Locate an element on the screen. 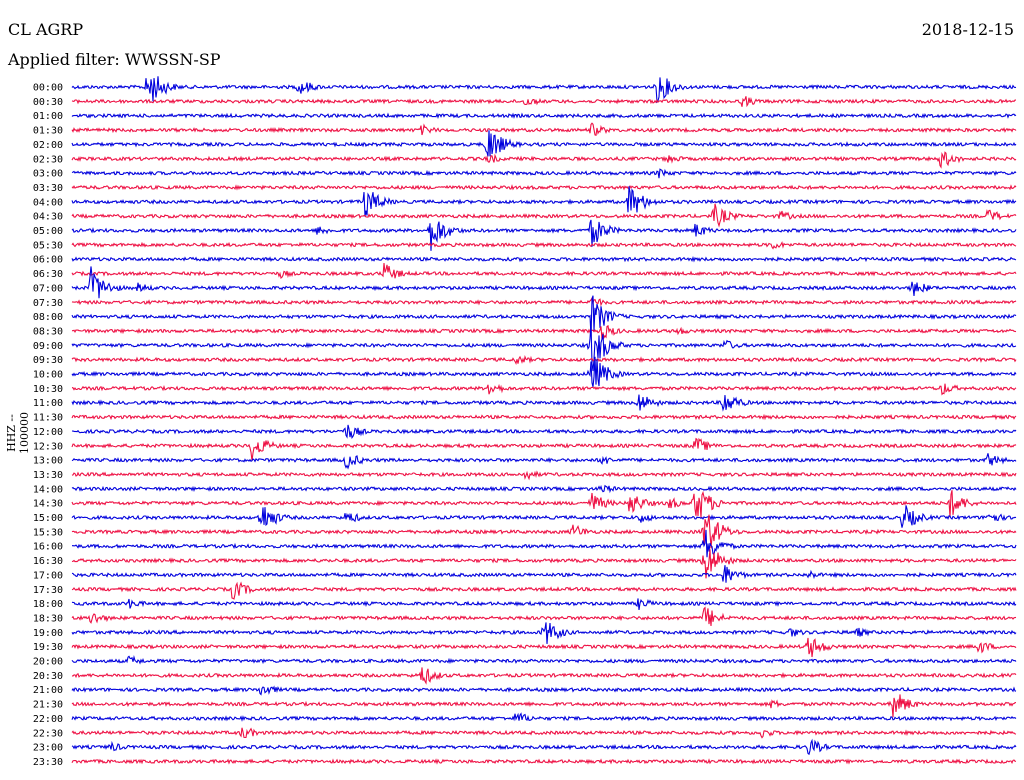 The width and height of the screenshot is (1024, 780). tick-label-0730: 07:30 is located at coordinates (48, 303).